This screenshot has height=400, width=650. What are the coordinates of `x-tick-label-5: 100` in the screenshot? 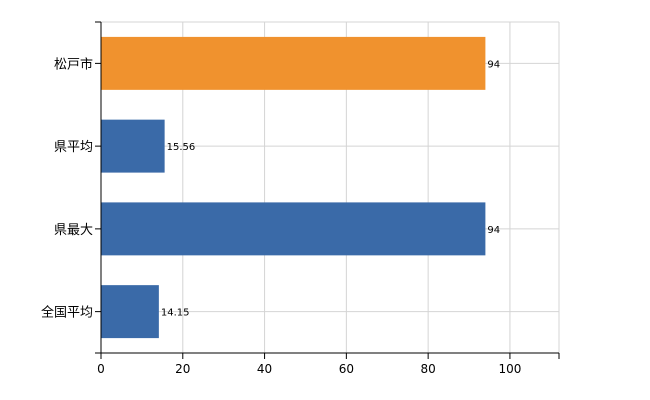 It's located at (509, 369).